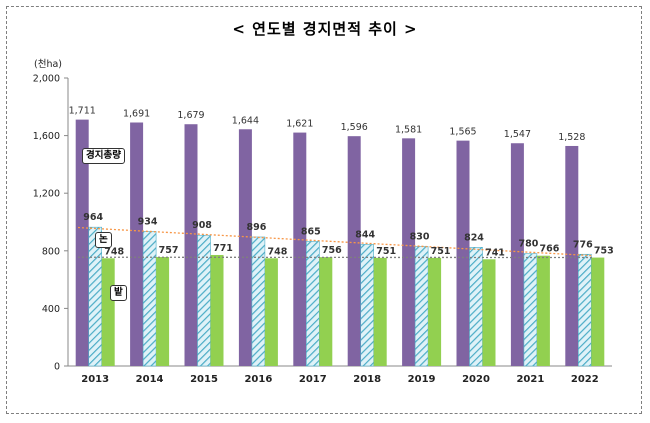 This screenshot has width=650, height=423. I want to click on x-tick-label: 2014, so click(150, 379).